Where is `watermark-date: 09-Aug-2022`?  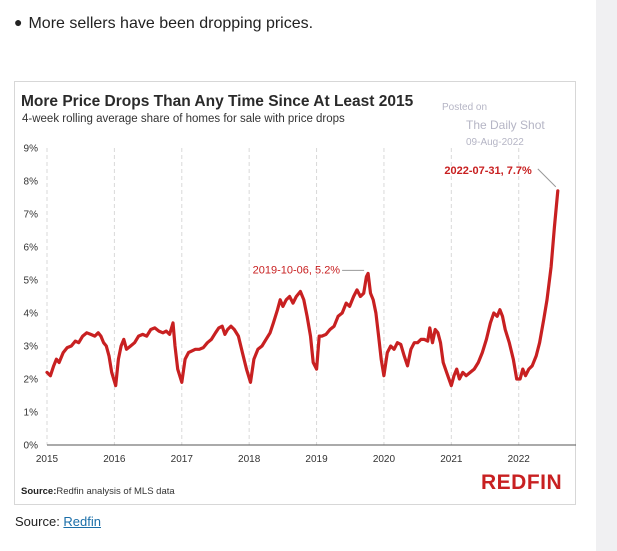 watermark-date: 09-Aug-2022 is located at coordinates (495, 142).